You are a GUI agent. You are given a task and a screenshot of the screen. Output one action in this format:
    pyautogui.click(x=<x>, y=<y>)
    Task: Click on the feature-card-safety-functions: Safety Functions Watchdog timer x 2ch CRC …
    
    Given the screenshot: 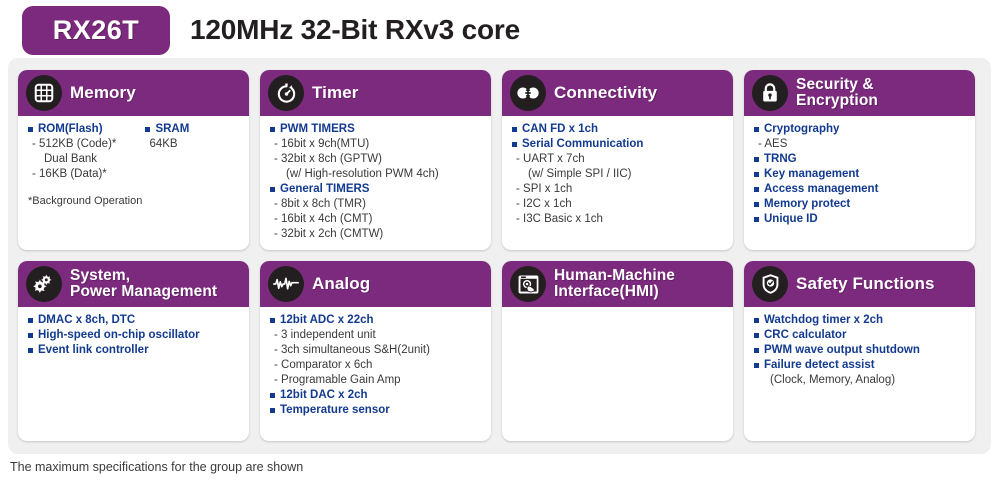 What is the action you would take?
    pyautogui.click(x=859, y=351)
    